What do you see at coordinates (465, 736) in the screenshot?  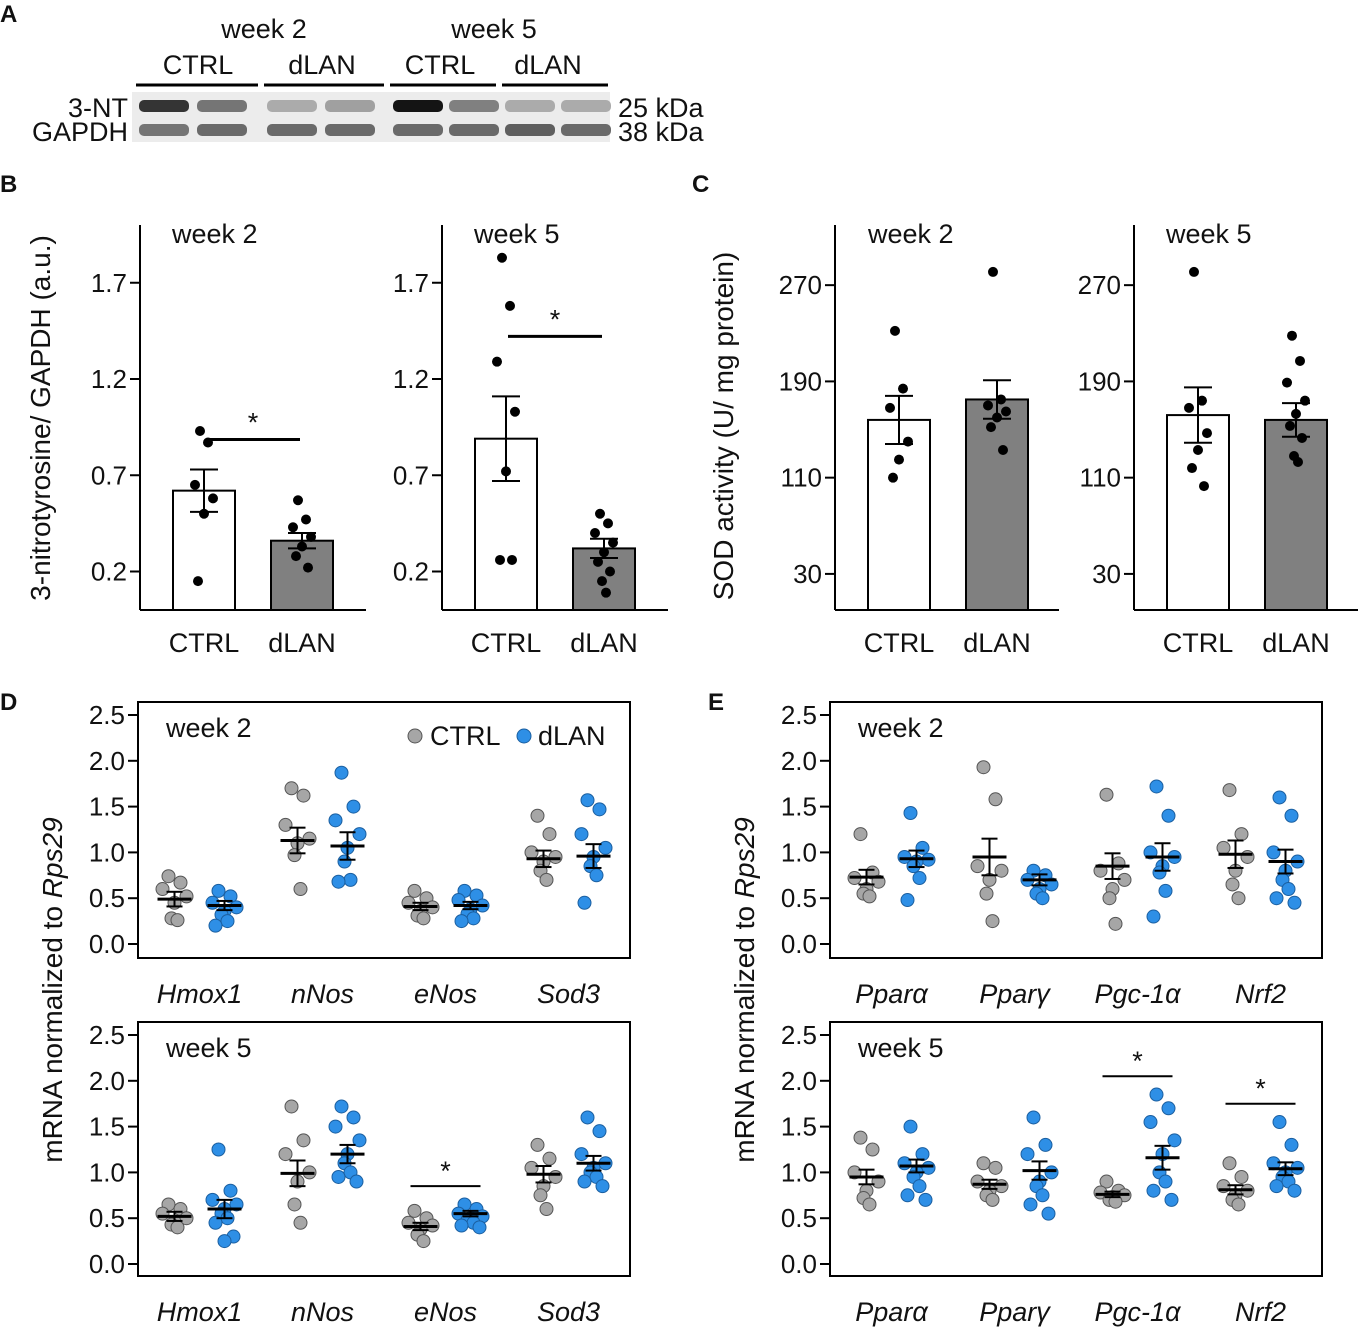 I see `legend-ctrl-label: CTRL` at bounding box center [465, 736].